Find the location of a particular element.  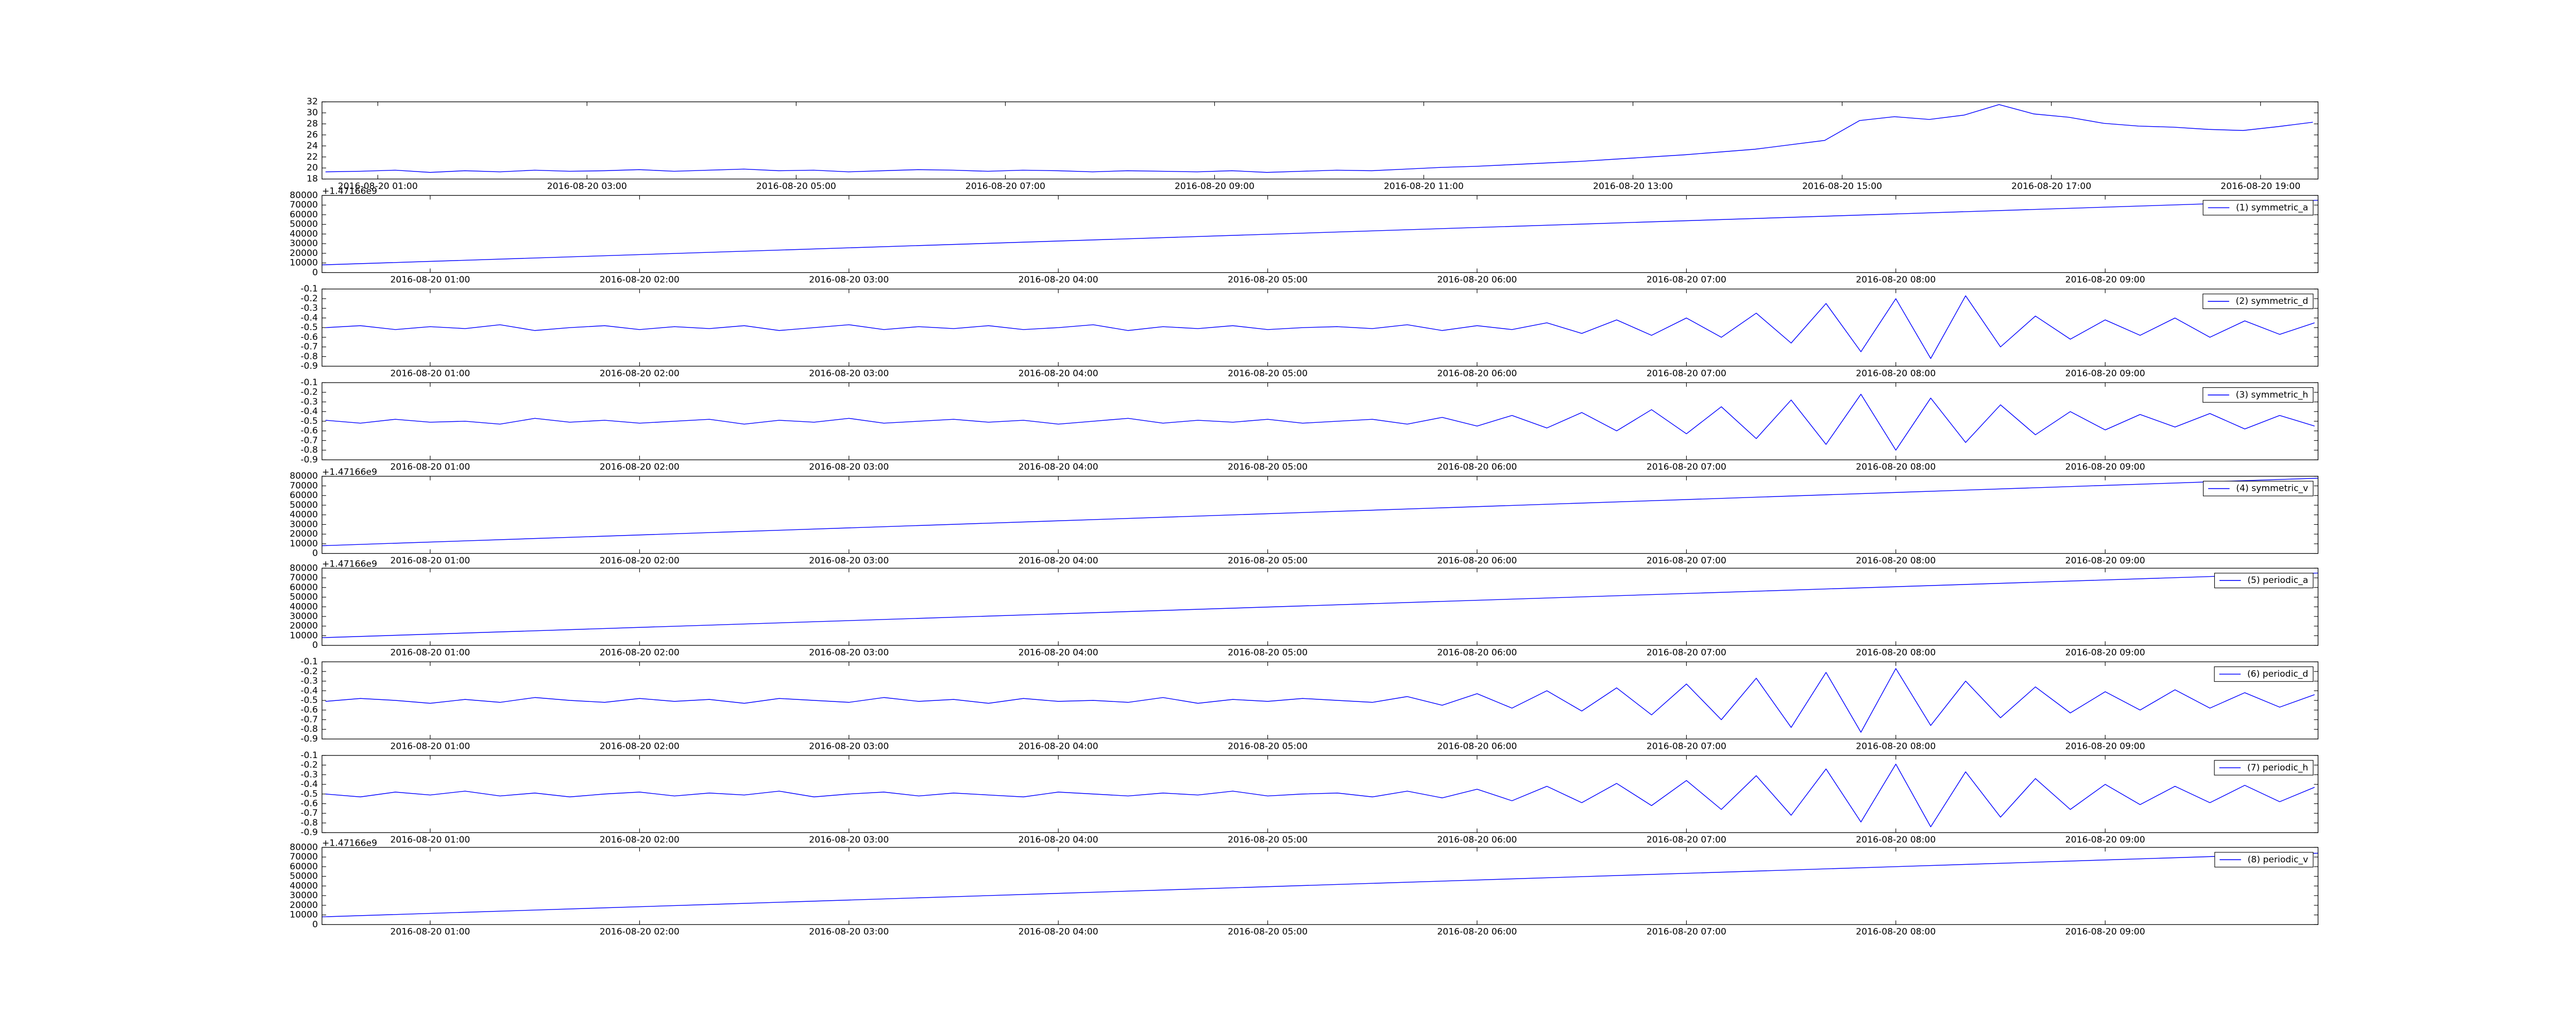

y-tick-label: 32 is located at coordinates (312, 102).